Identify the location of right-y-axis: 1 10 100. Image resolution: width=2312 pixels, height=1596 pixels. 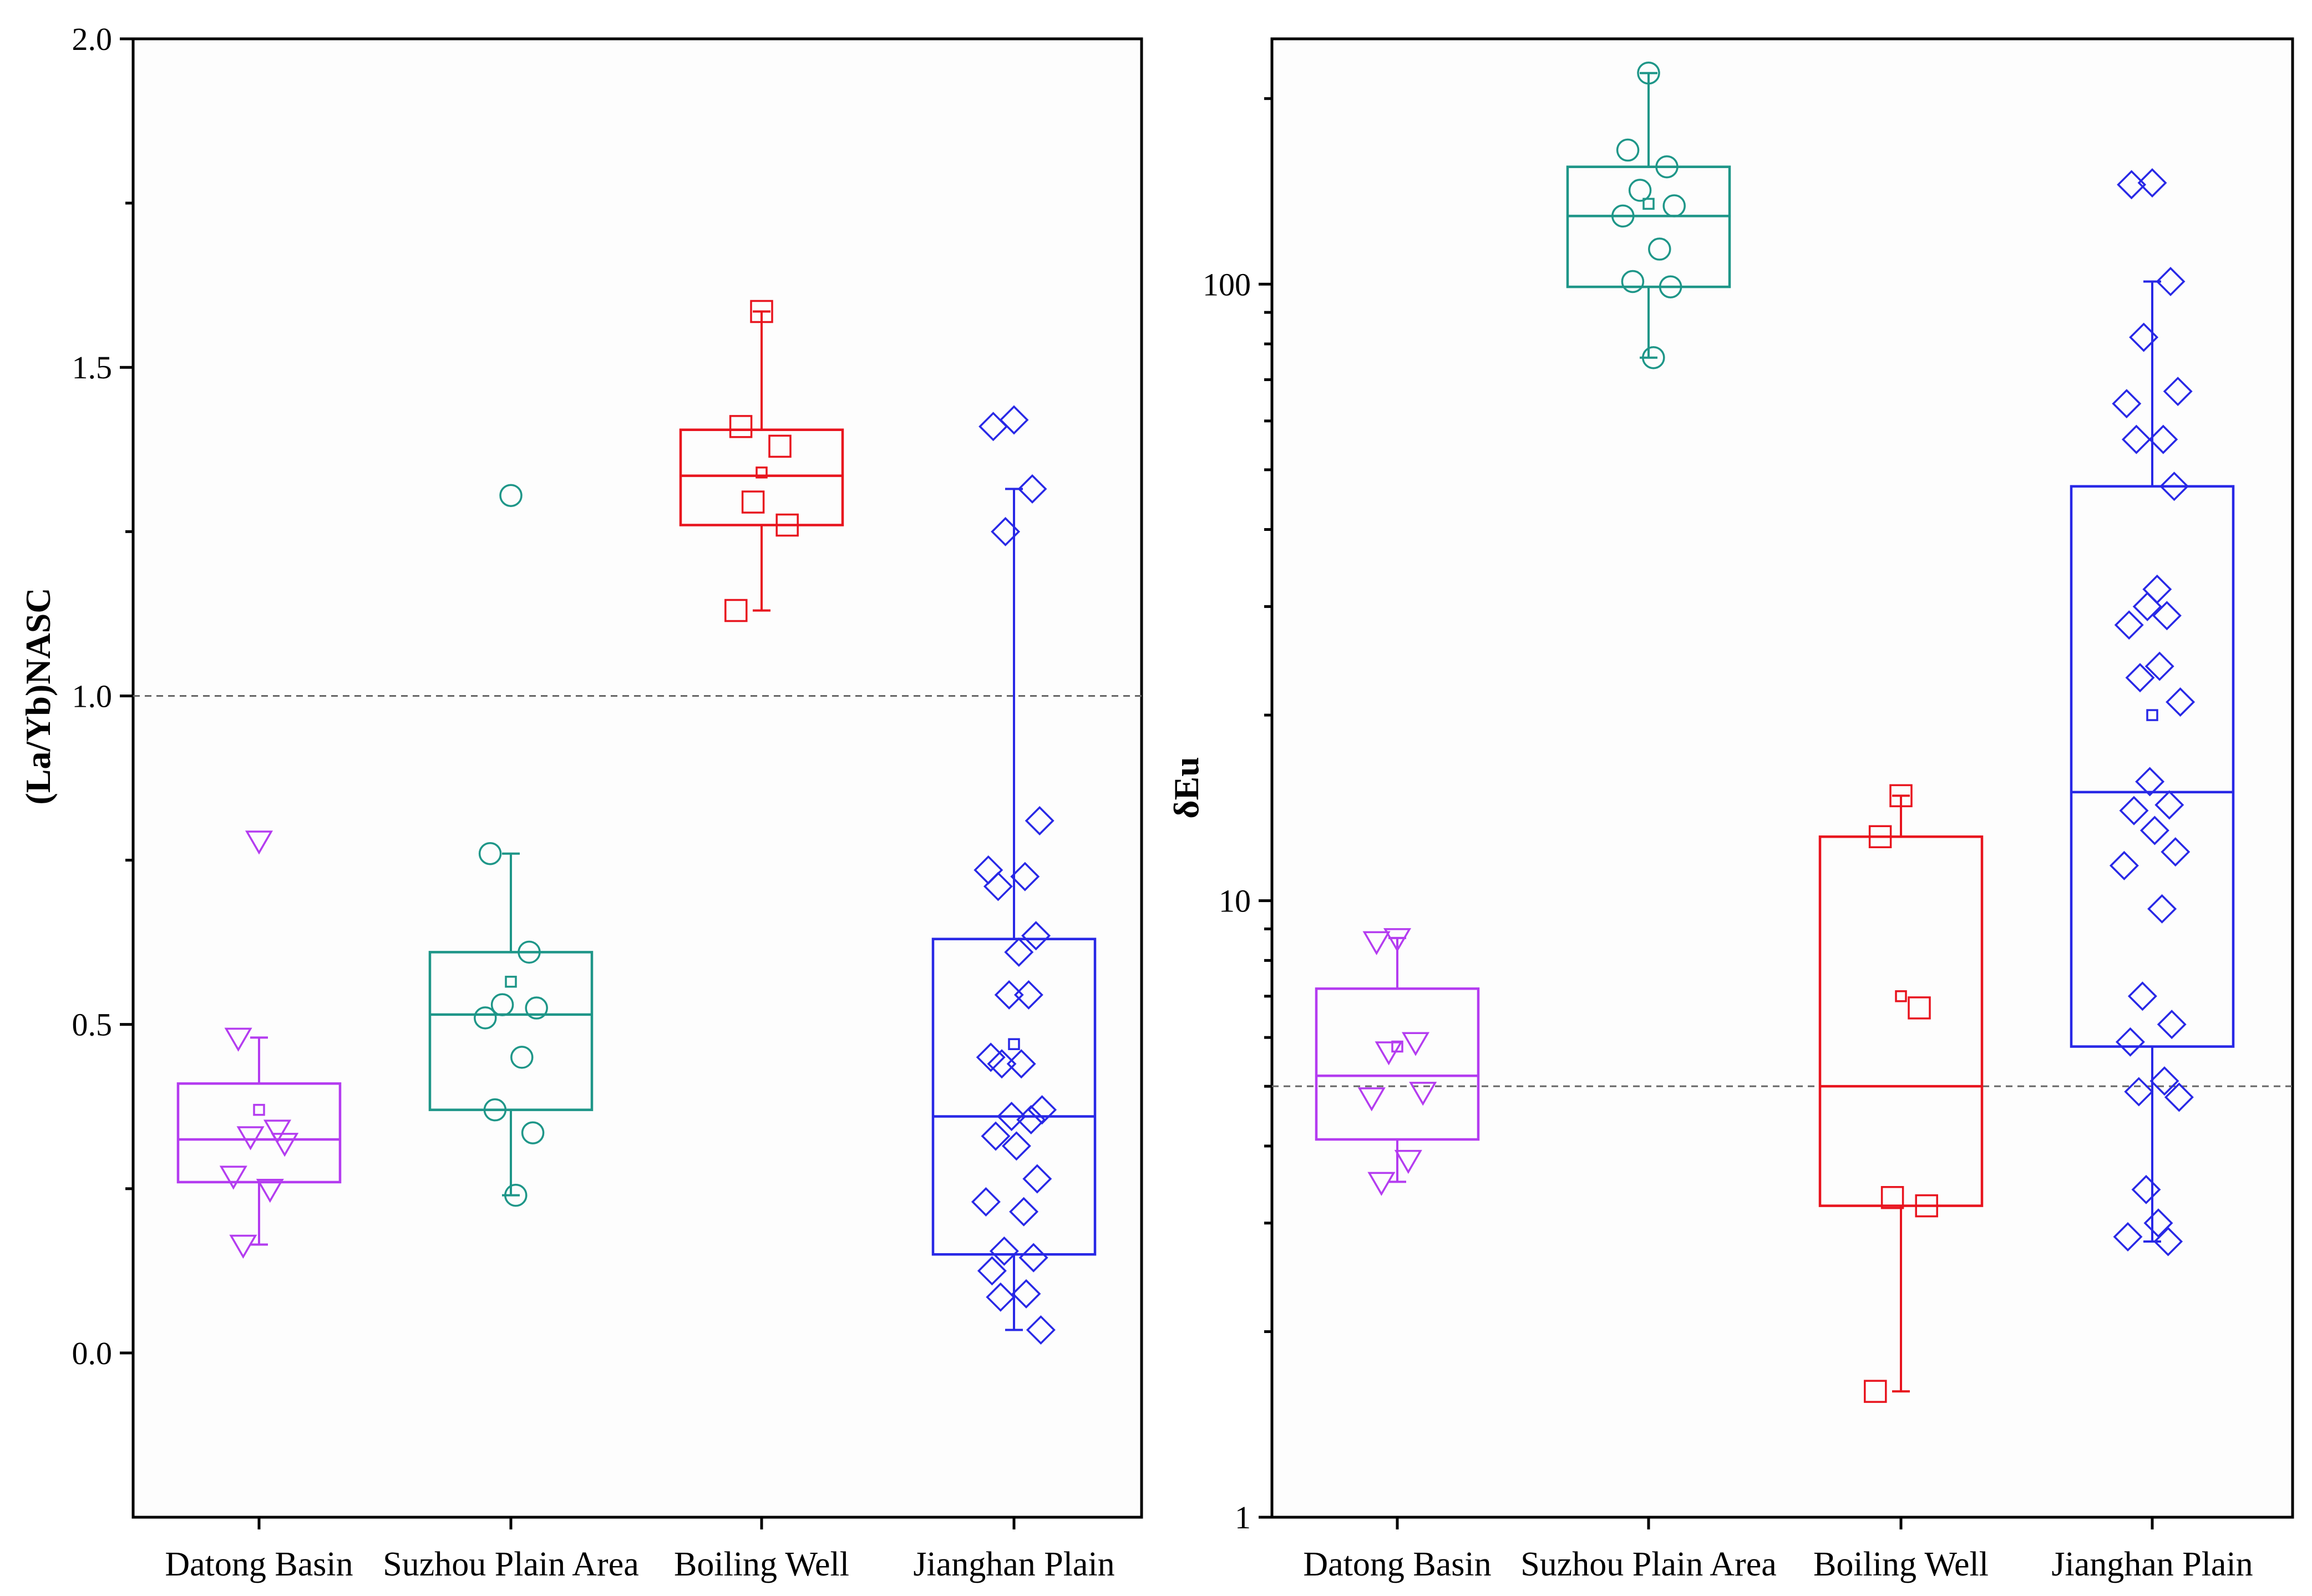
(1237, 816).